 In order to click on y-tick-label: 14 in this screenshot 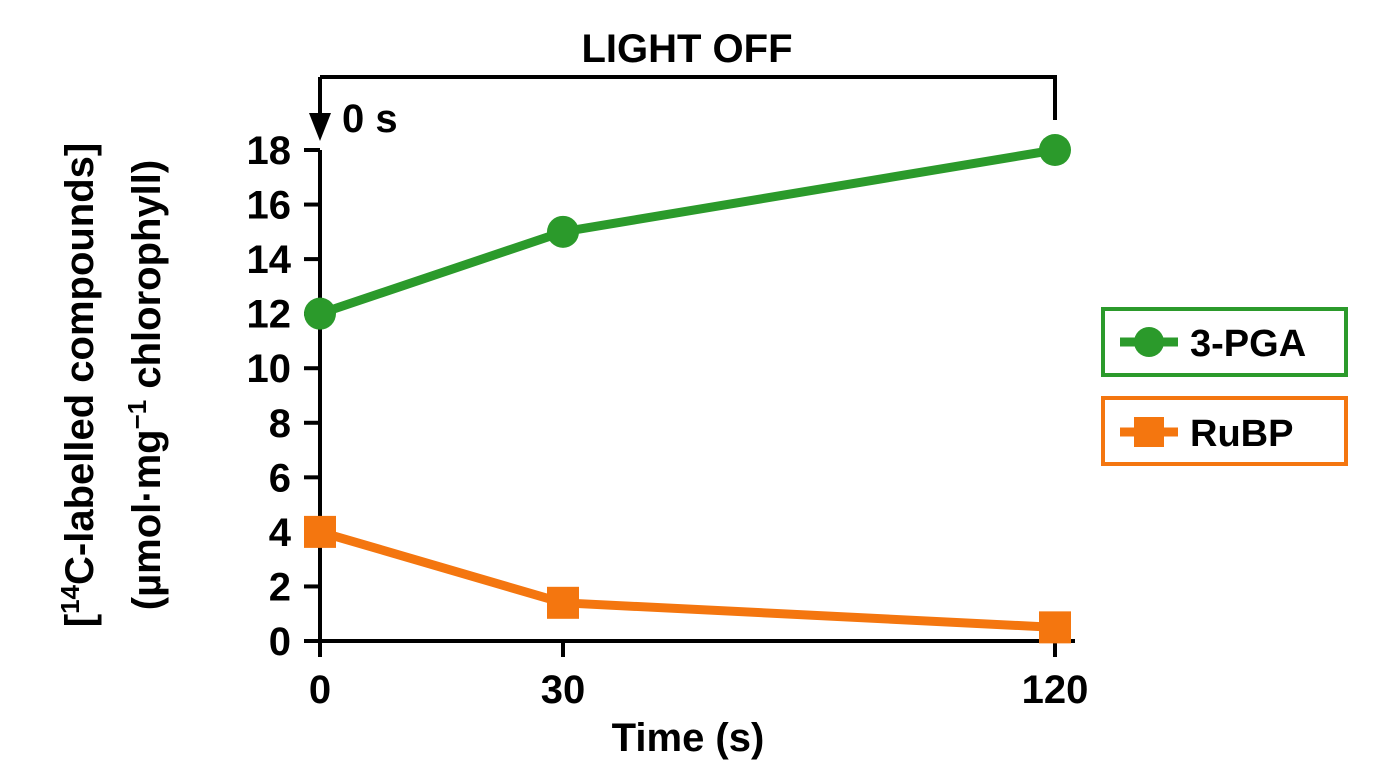, I will do `click(269, 260)`.